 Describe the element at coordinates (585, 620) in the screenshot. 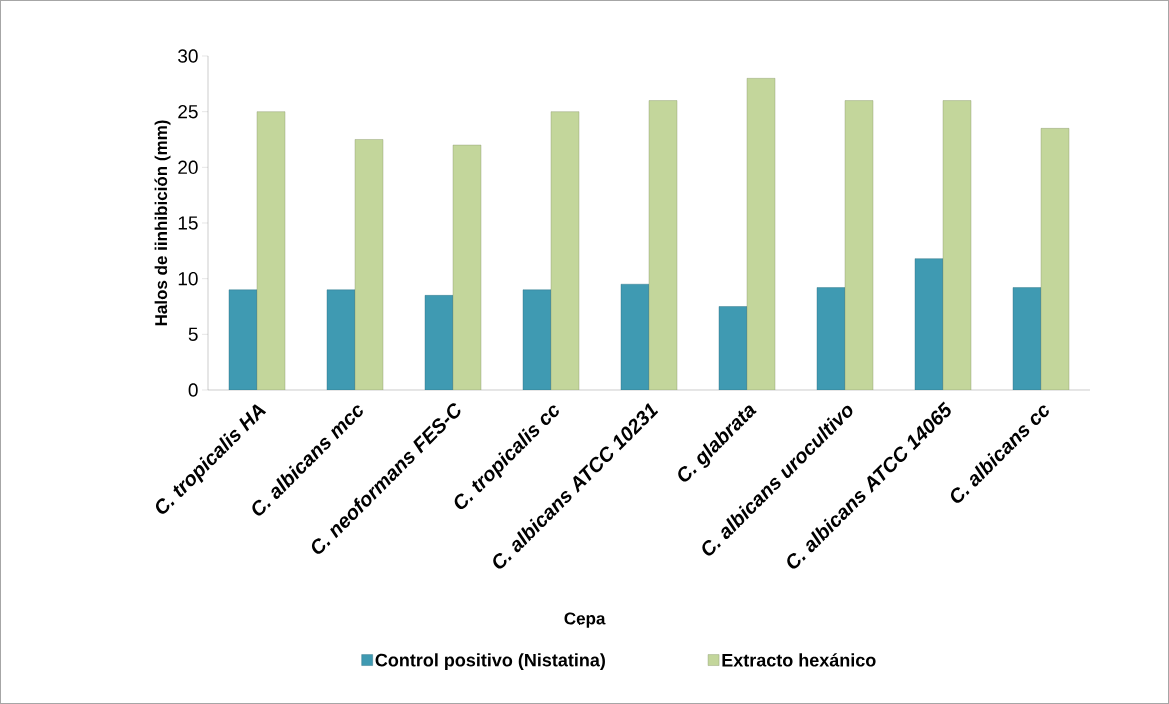

I see `x-axis-title: Cepa` at that location.